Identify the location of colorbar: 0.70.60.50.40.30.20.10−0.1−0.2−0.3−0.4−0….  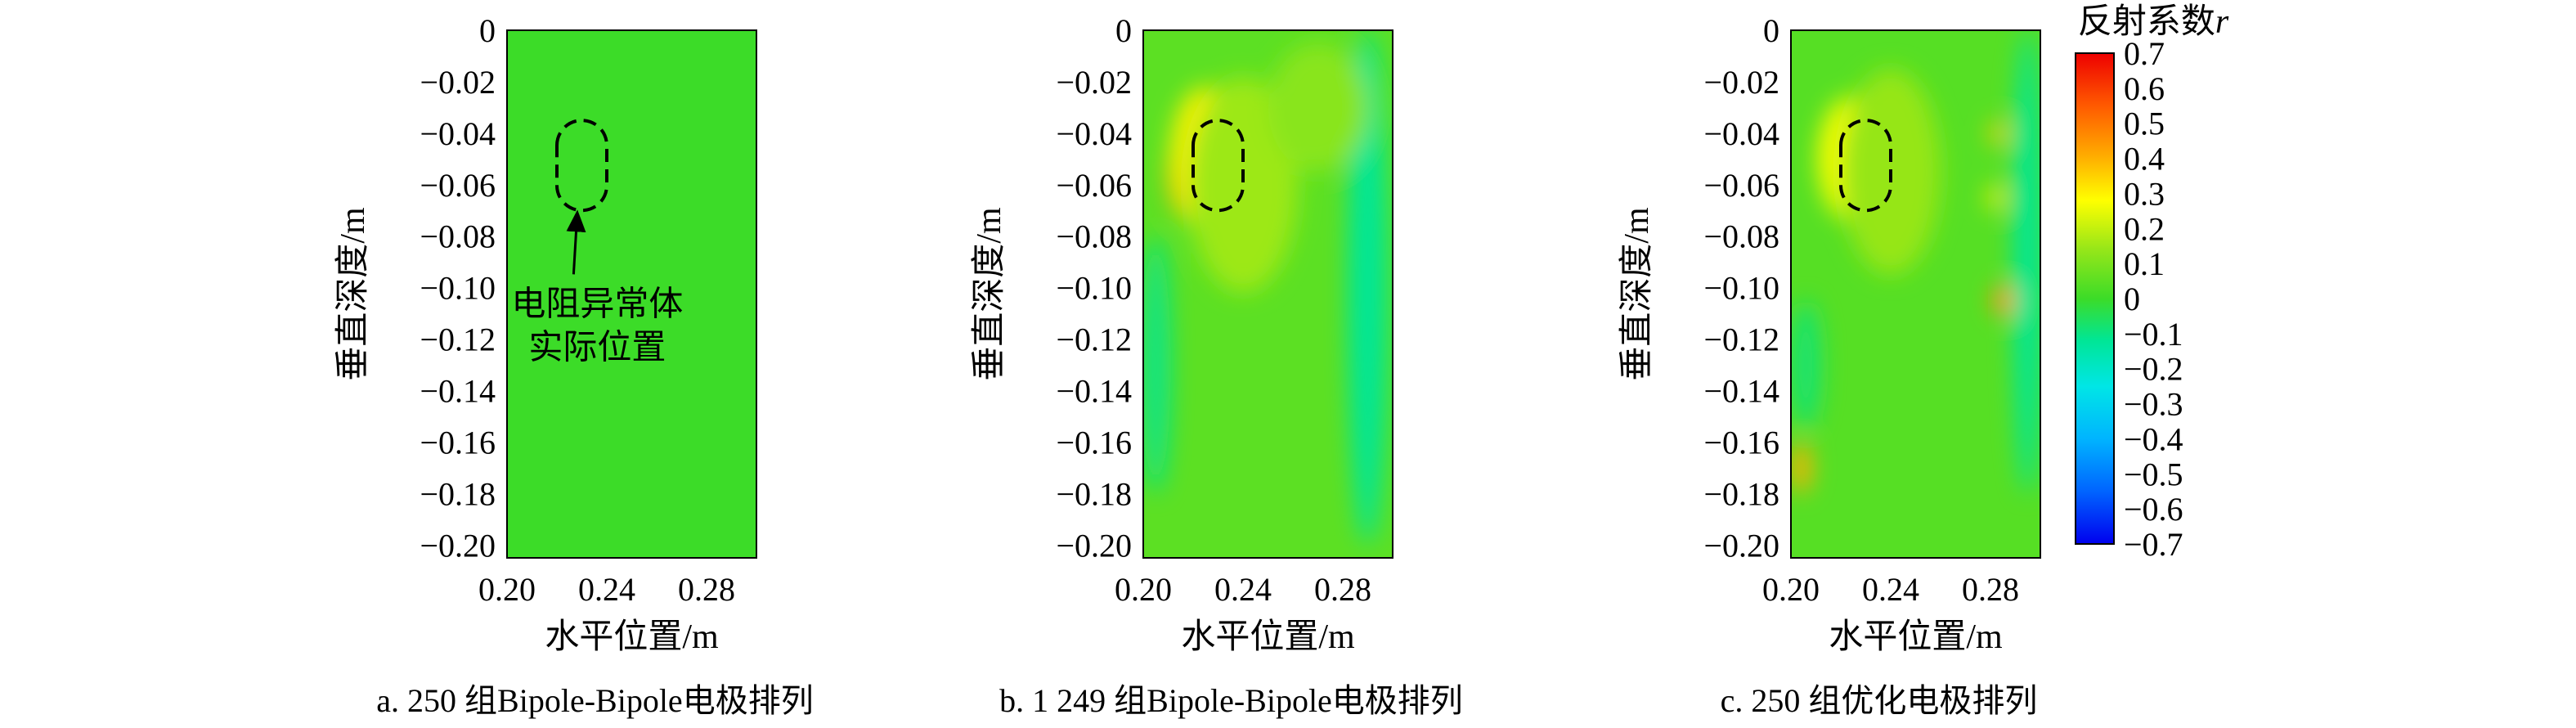
(2152, 283).